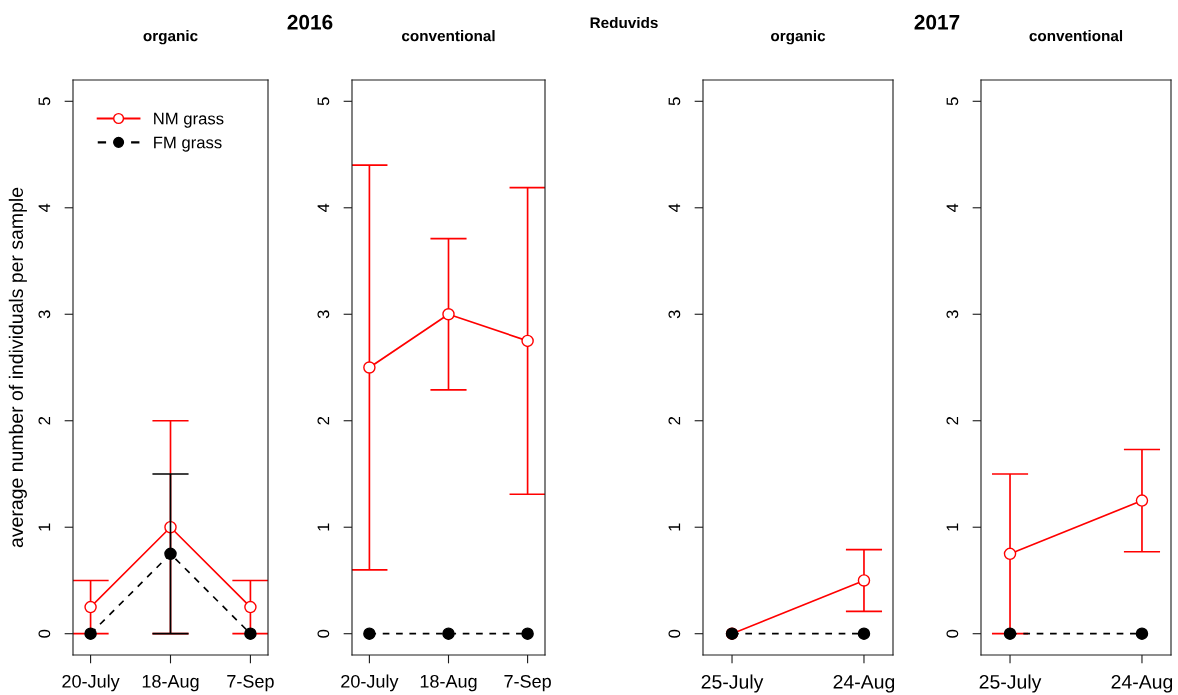 The width and height of the screenshot is (1178, 695). Describe the element at coordinates (310, 22) in the screenshot. I see `text: 2016` at that location.